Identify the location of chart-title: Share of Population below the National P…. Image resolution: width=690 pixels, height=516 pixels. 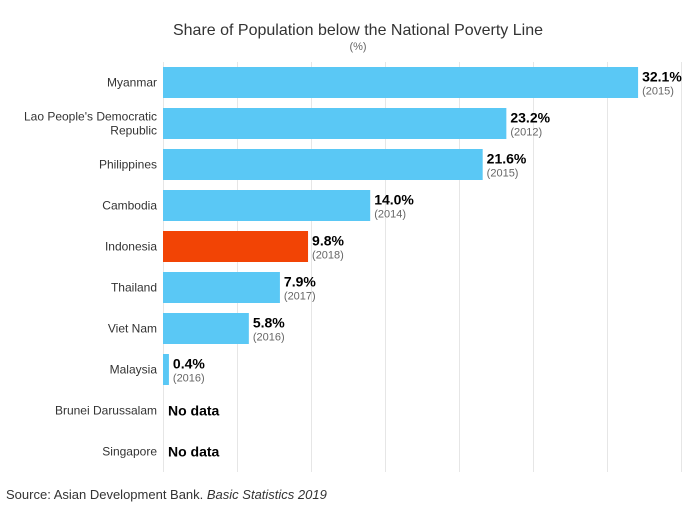
(358, 30).